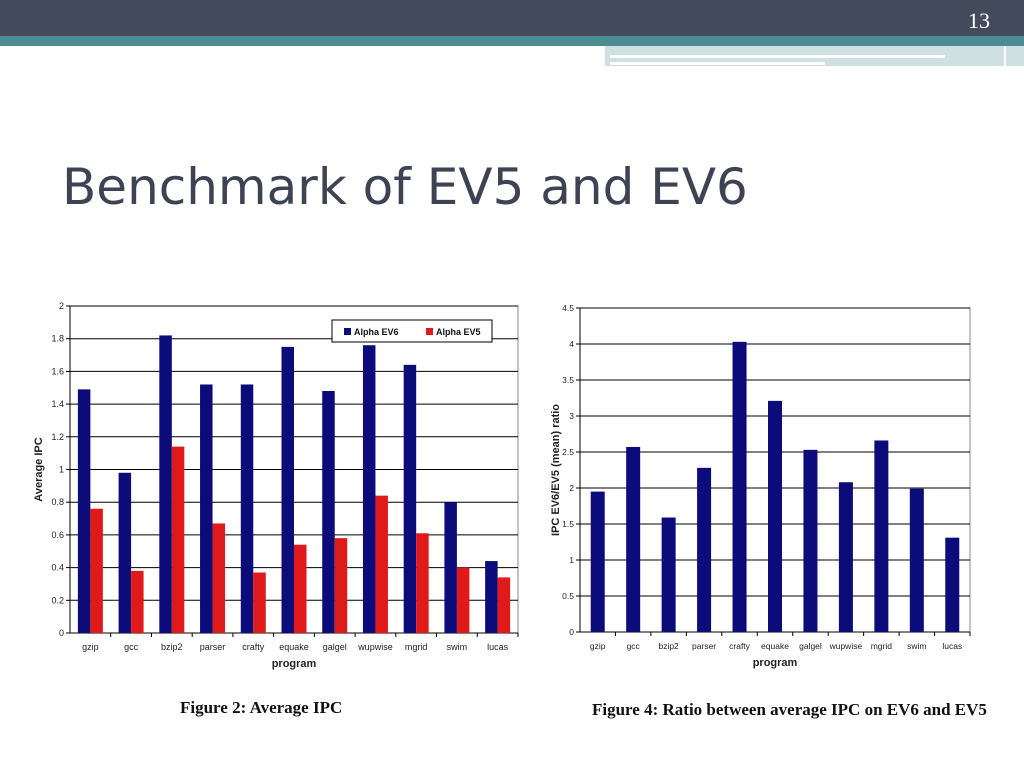 This screenshot has height=768, width=1024. I want to click on ratio-chart-bar-bzip2, so click(668, 574).